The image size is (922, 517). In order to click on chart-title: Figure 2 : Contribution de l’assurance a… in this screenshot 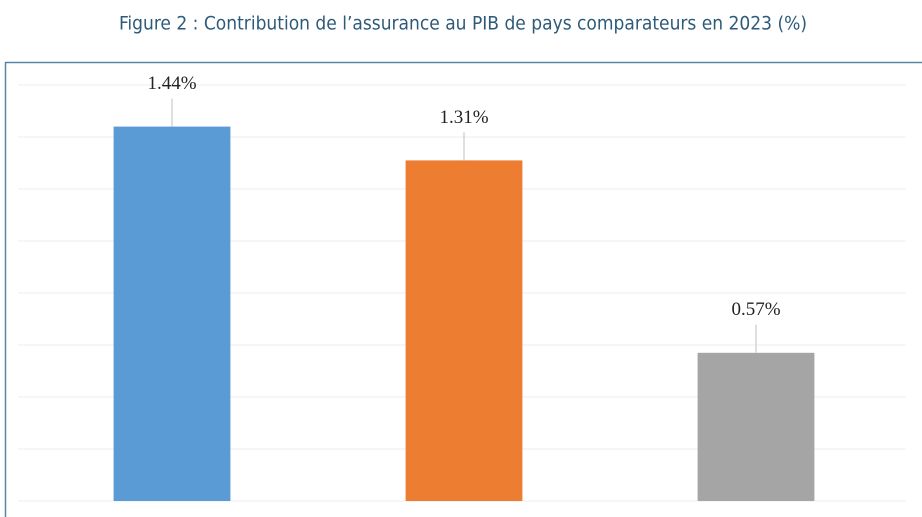, I will do `click(463, 24)`.